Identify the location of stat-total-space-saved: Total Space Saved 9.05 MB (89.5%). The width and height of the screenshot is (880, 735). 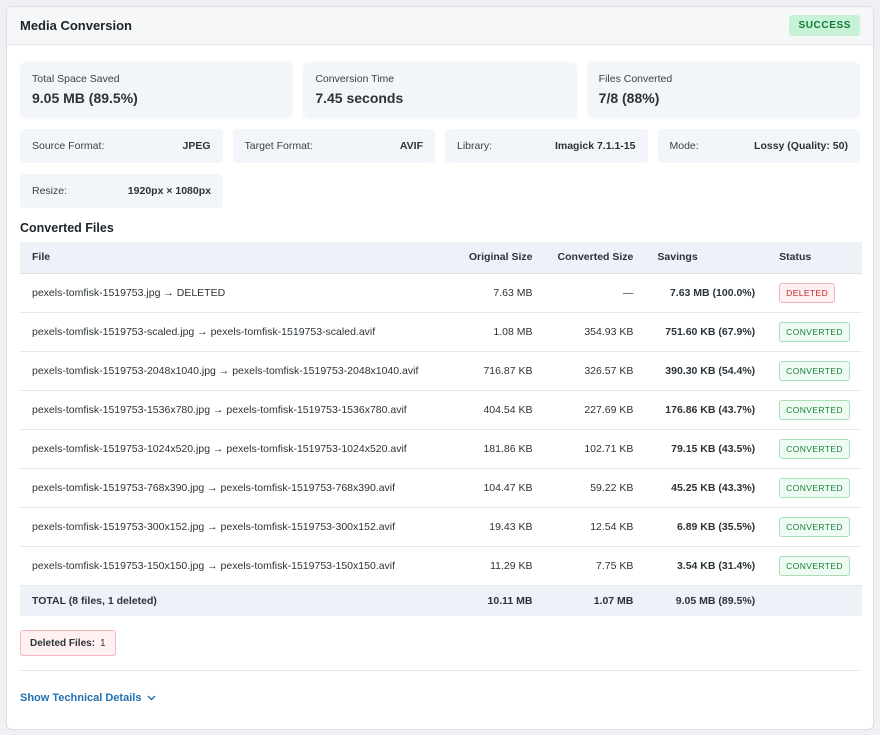
(157, 90).